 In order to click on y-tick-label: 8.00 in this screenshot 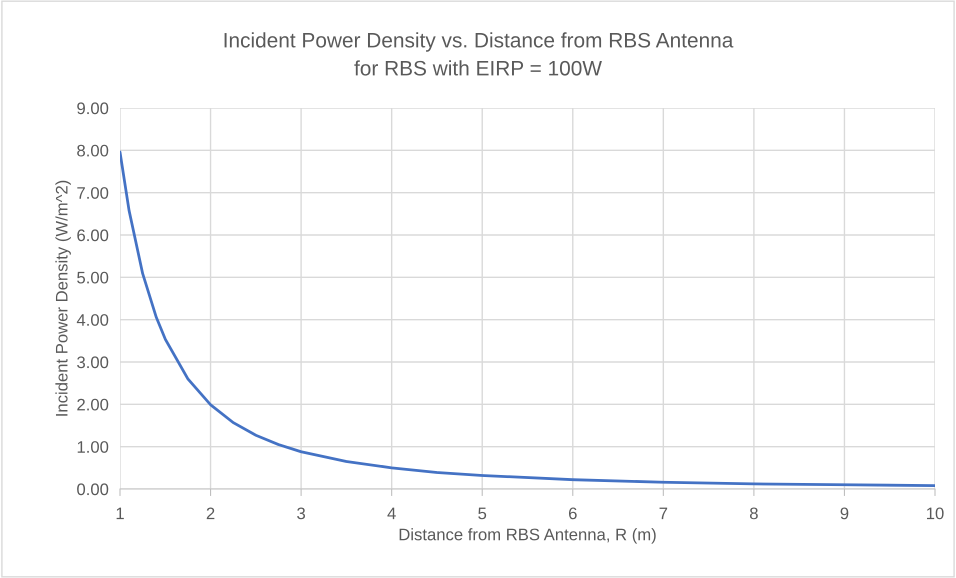, I will do `click(92, 150)`.